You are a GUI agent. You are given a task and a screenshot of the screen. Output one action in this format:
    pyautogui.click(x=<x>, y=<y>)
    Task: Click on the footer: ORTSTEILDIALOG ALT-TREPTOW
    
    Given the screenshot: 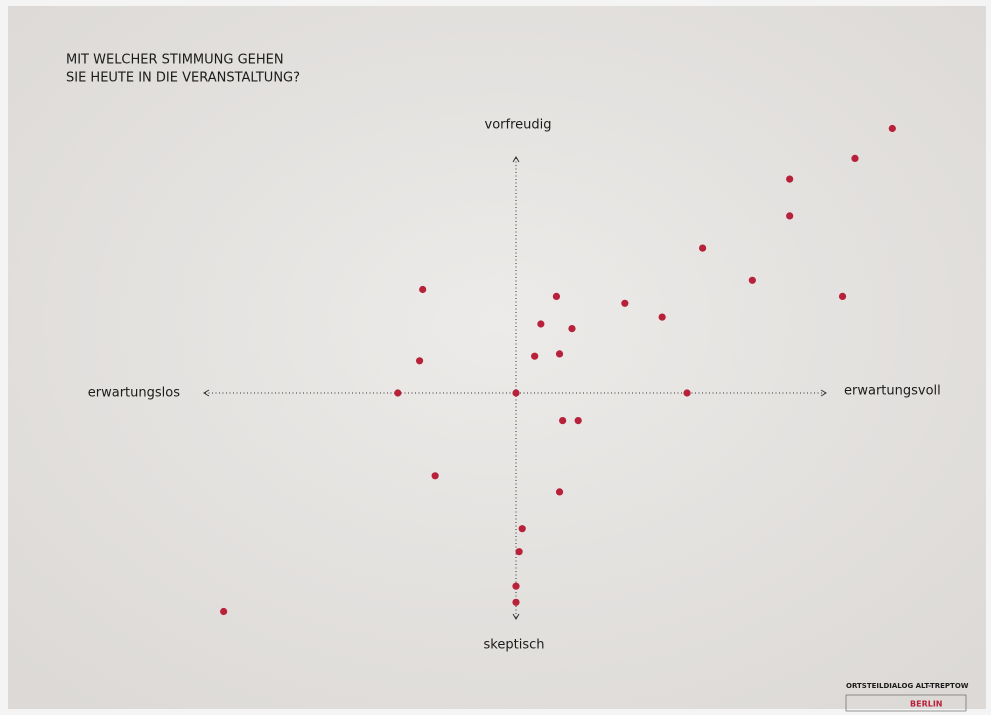 What is the action you would take?
    pyautogui.click(x=907, y=686)
    